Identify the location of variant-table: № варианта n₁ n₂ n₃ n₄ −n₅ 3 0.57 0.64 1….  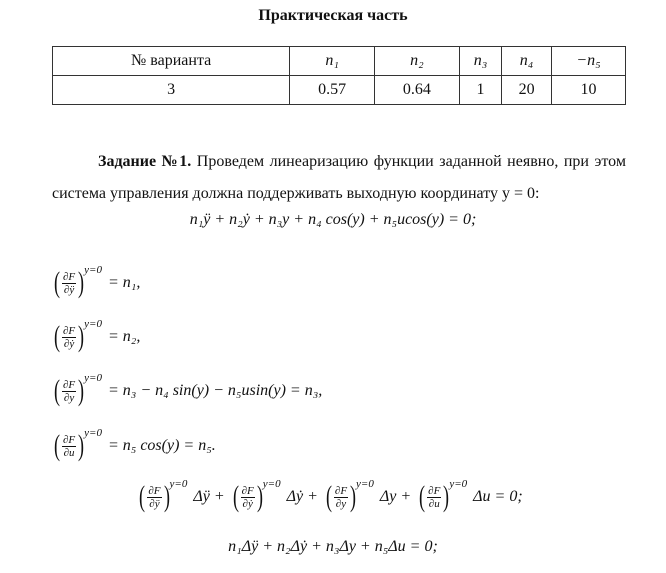
(339, 75).